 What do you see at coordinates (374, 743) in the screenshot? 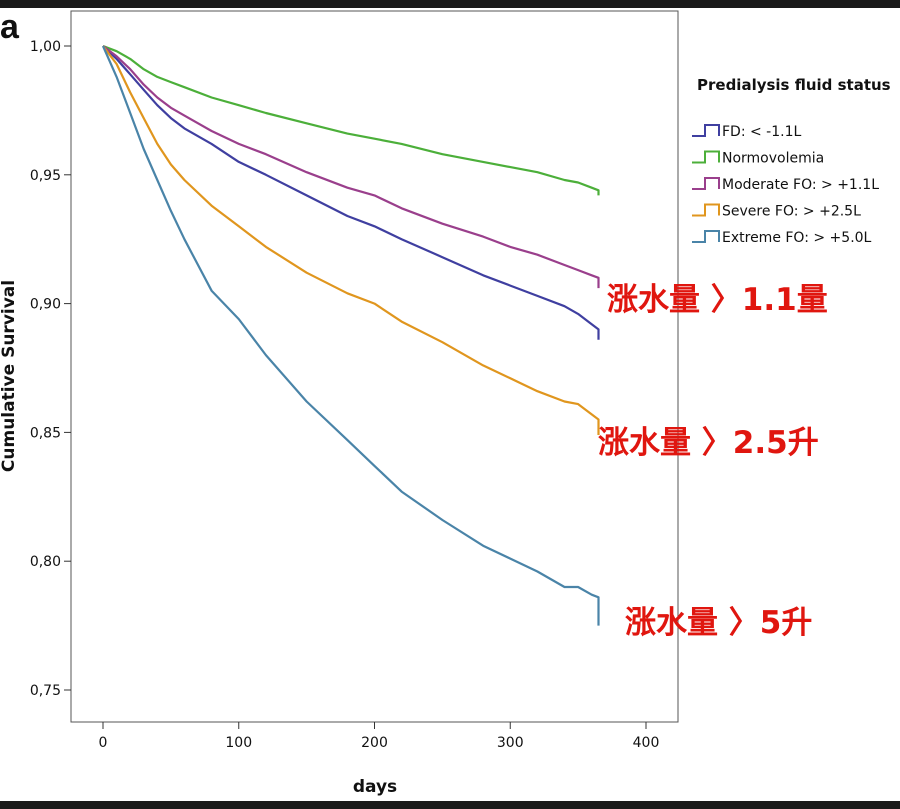
I see `x-tick-label: 200` at bounding box center [374, 743].